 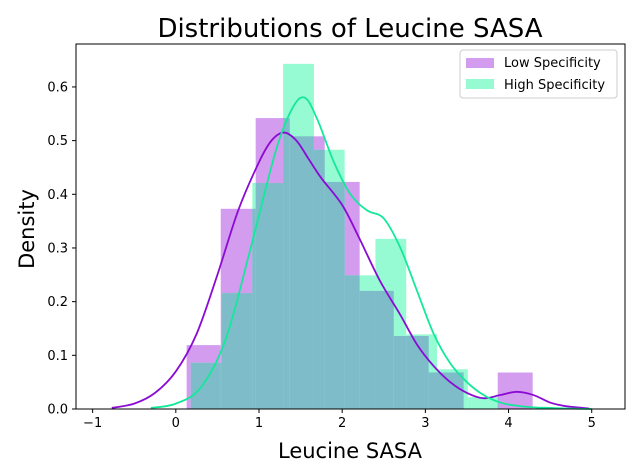 I want to click on legend-frame, so click(x=538, y=74).